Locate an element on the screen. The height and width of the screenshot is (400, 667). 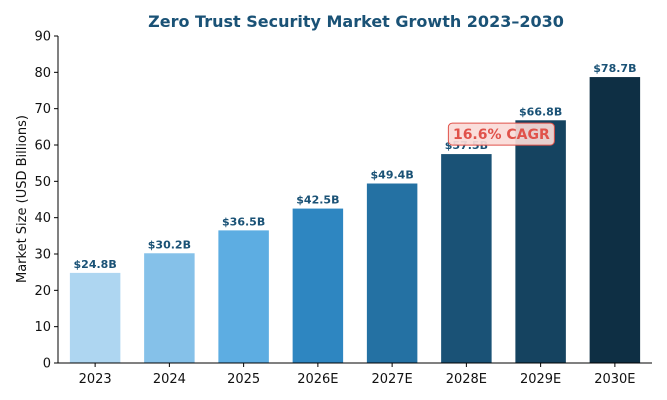
x-tick-label-2025: 2025 is located at coordinates (243, 379).